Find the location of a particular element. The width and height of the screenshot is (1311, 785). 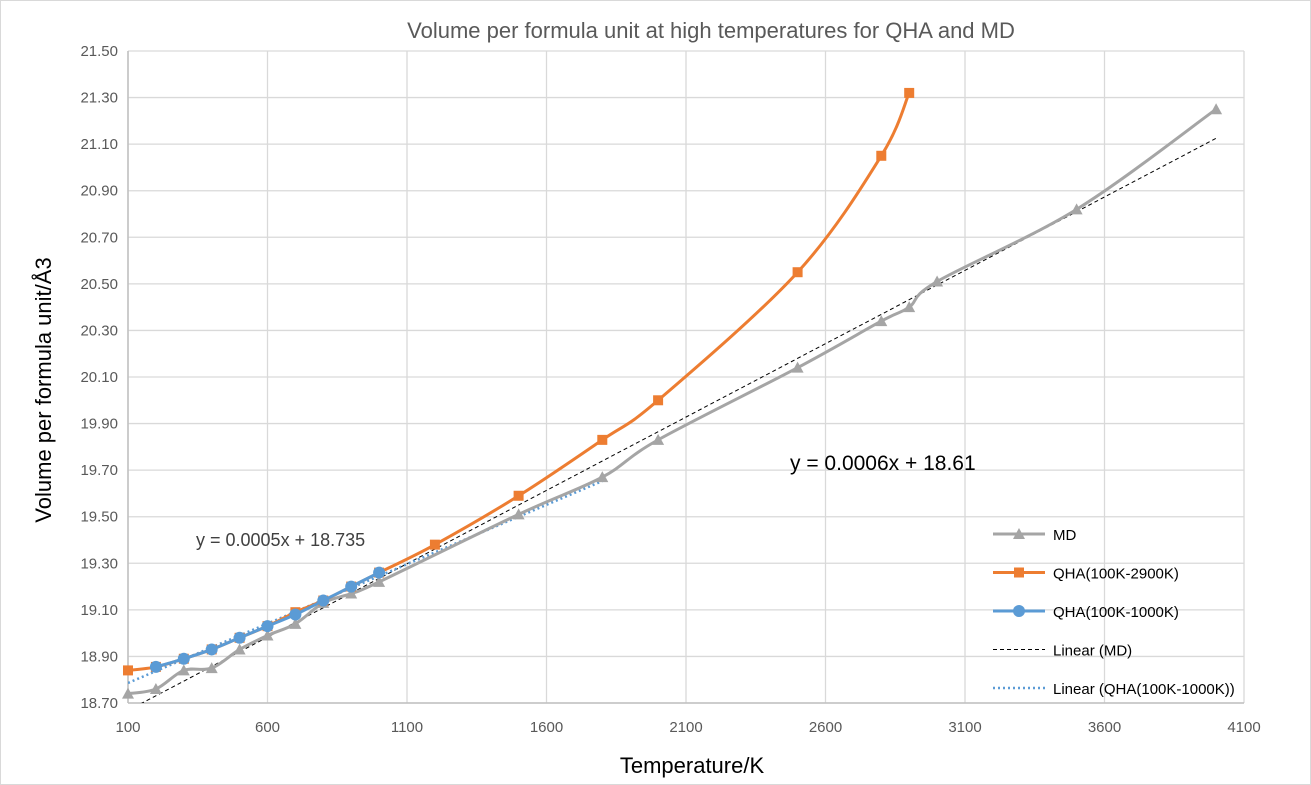

y-tick-label: 19.90 is located at coordinates (99, 424).